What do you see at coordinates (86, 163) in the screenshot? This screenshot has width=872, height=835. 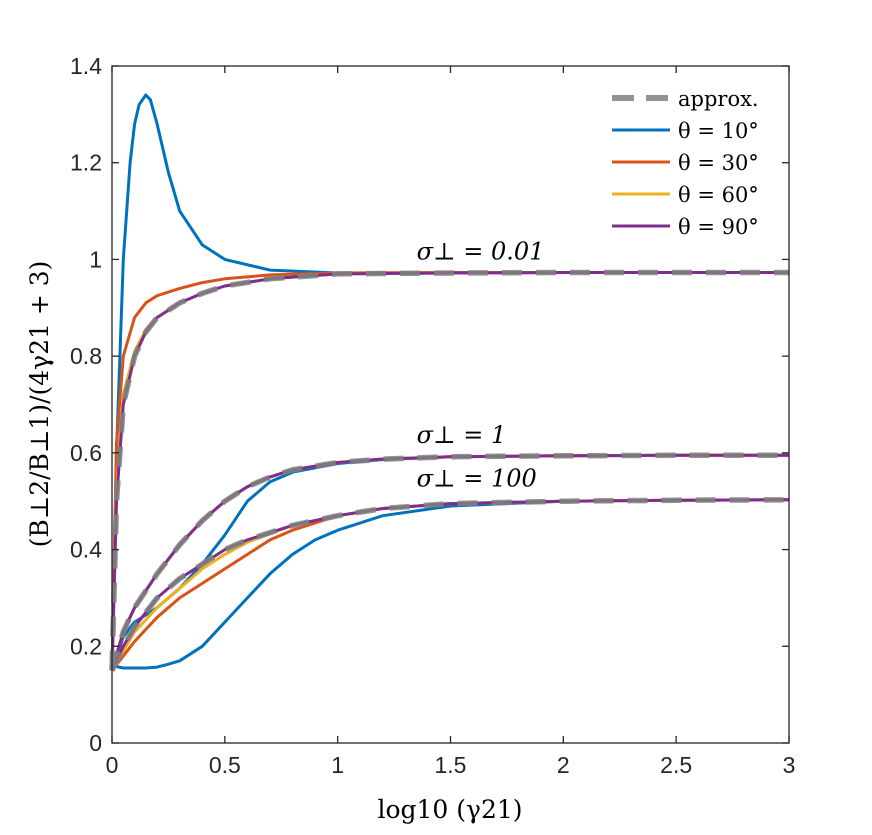 I see `y-tick-label: 1.2` at bounding box center [86, 163].